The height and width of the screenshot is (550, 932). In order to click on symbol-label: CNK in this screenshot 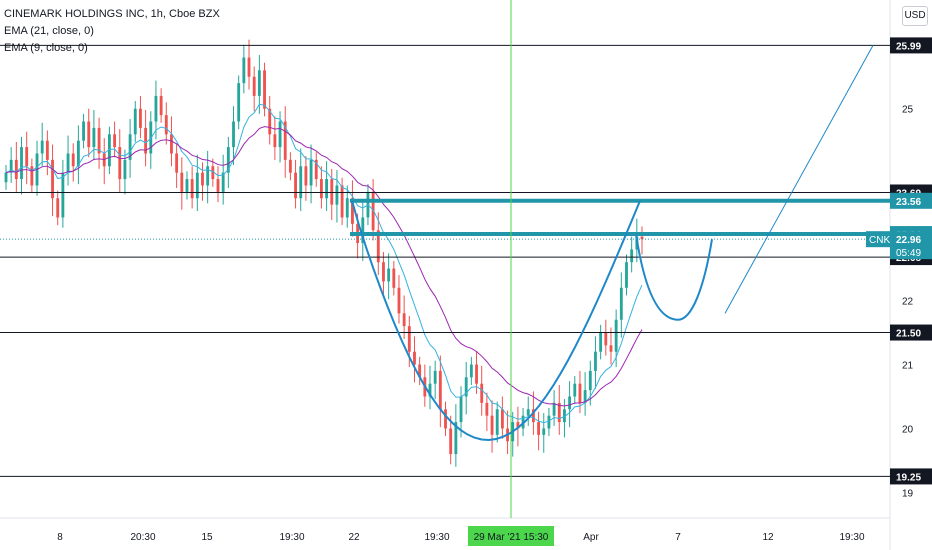, I will do `click(879, 240)`.